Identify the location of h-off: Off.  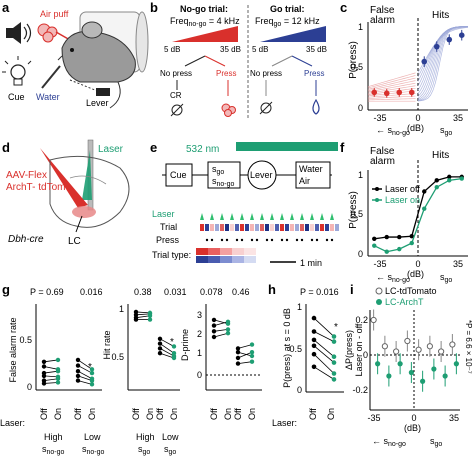
(313, 414).